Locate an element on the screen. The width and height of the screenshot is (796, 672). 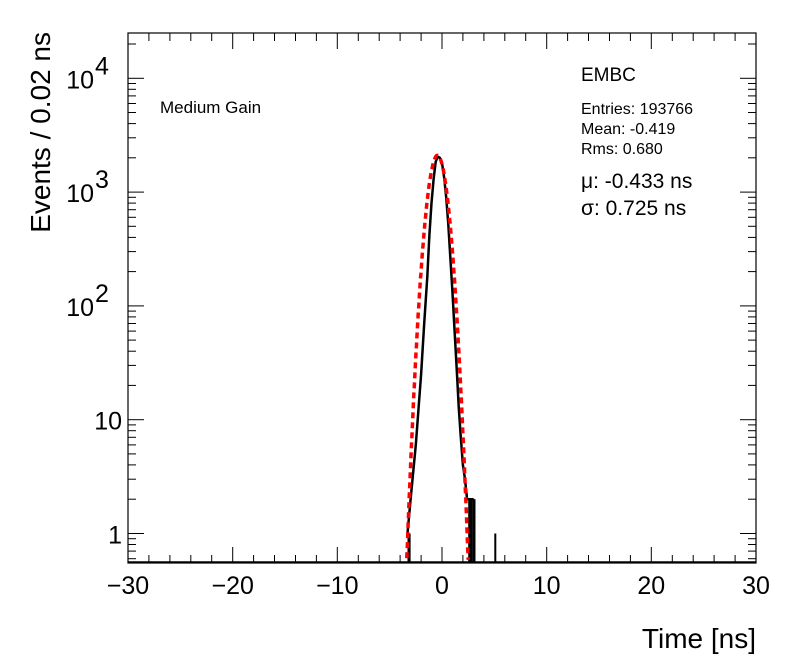
mean-stat: Mean: -0.419 is located at coordinates (628, 129).